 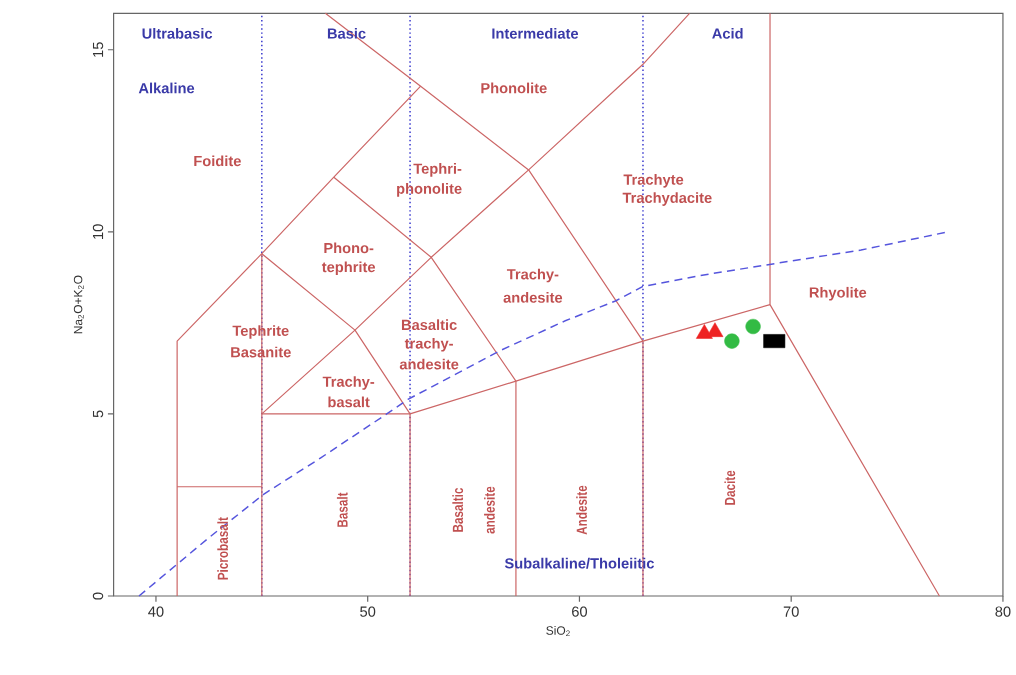 I want to click on annotation: Subalkaline/Tholeiitic, so click(x=579, y=563).